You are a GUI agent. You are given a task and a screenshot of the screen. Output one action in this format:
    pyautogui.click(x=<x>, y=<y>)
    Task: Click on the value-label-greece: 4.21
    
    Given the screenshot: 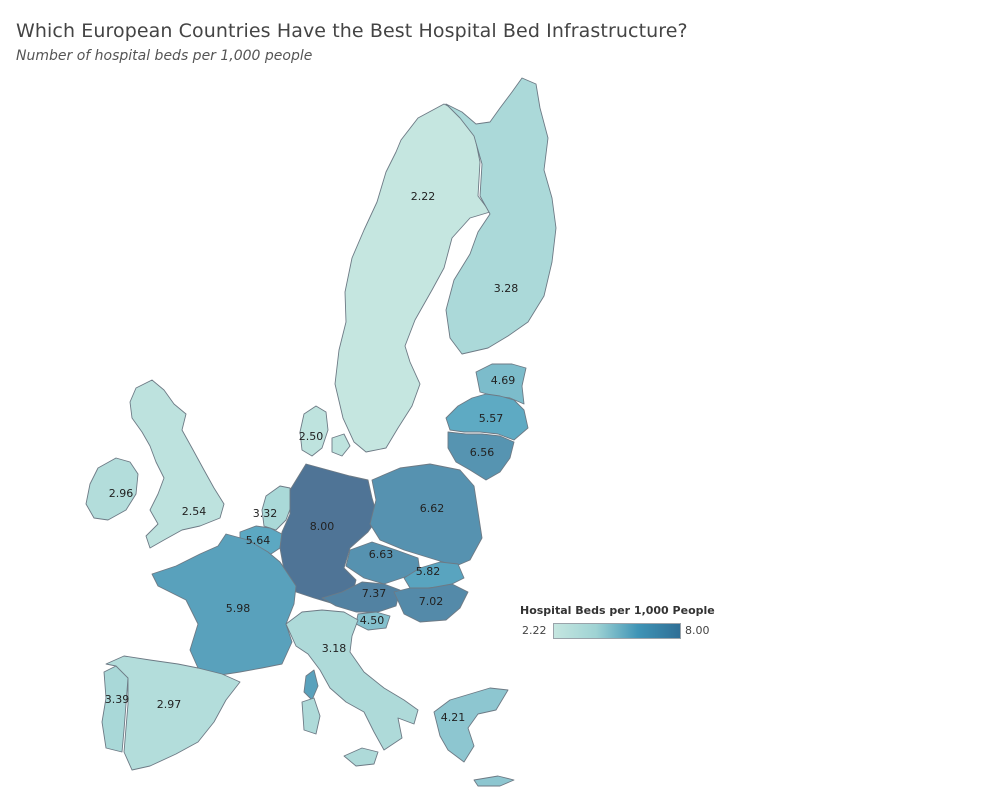 What is the action you would take?
    pyautogui.click(x=453, y=717)
    